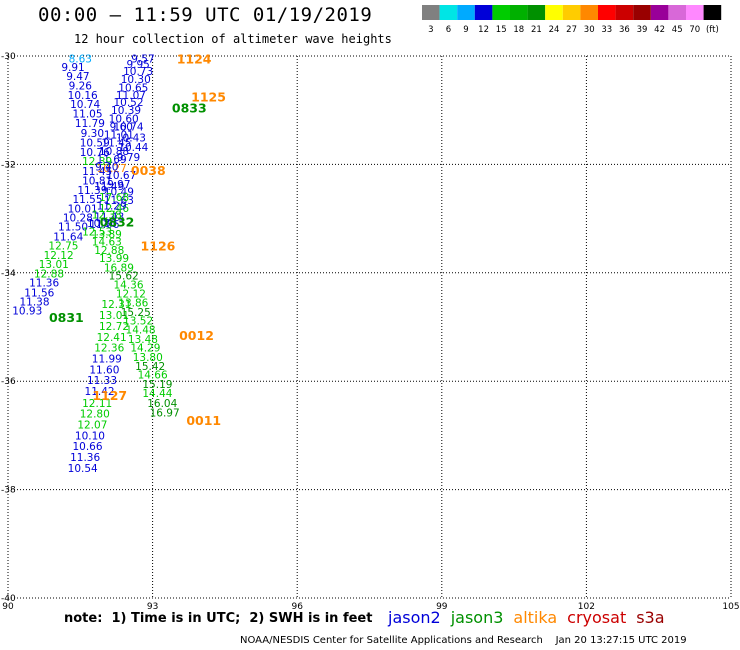 This screenshot has width=740, height=650. I want to click on x-tick-label: 96, so click(297, 606).